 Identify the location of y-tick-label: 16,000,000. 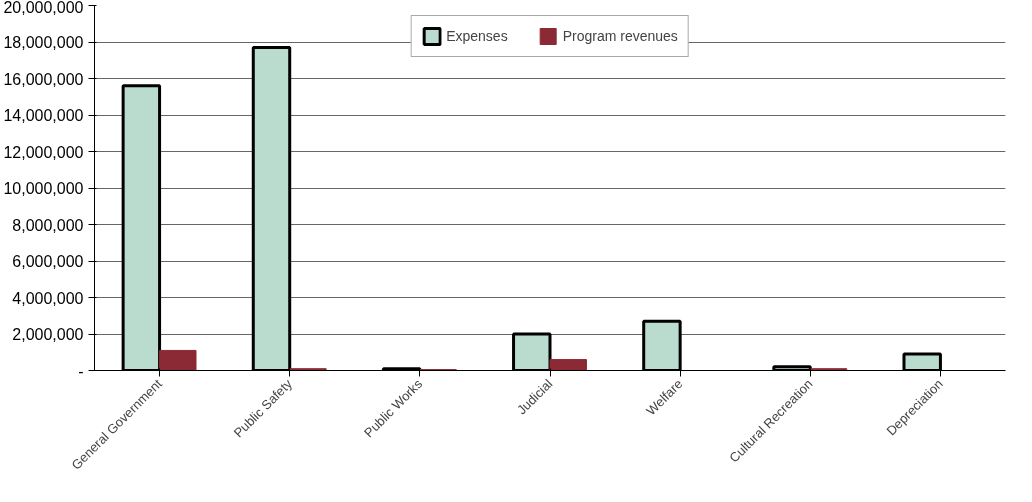
(43, 79).